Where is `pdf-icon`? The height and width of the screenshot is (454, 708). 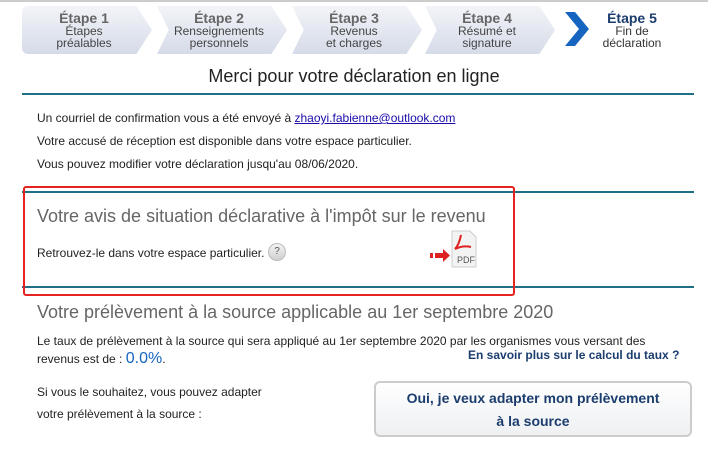
pdf-icon is located at coordinates (453, 249).